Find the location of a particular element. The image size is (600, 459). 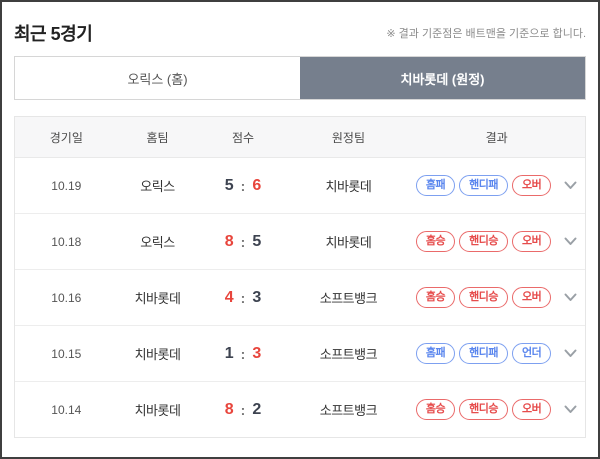

result-cell: 홈패 핸디패 오버 is located at coordinates (496, 185).